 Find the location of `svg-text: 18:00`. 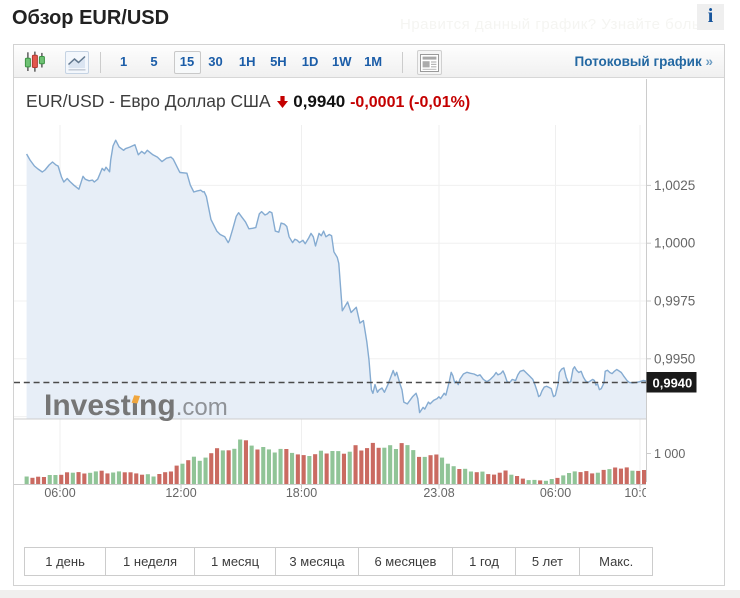

svg-text: 18:00 is located at coordinates (301, 493).